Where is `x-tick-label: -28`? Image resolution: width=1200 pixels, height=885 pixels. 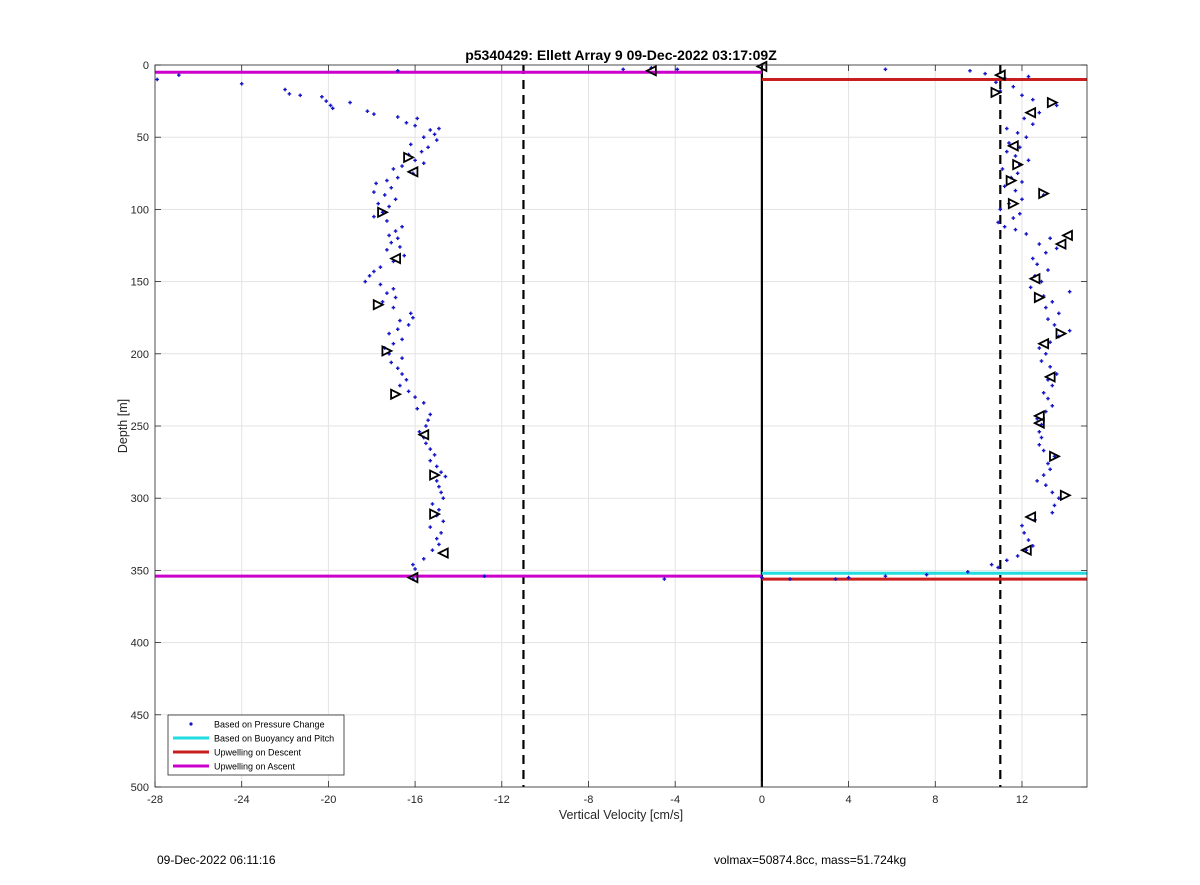
x-tick-label: -28 is located at coordinates (155, 800).